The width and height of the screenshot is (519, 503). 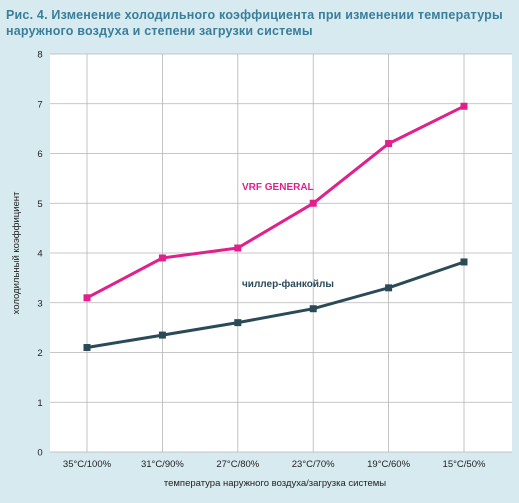 I want to click on y-tick-label: 7, so click(x=39, y=104).